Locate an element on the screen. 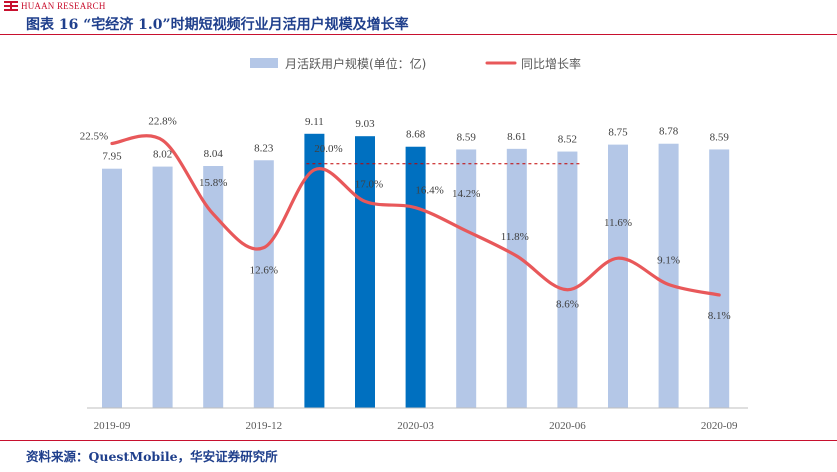 This screenshot has height=472, width=837. bar-value-label: 8.04 is located at coordinates (214, 154).